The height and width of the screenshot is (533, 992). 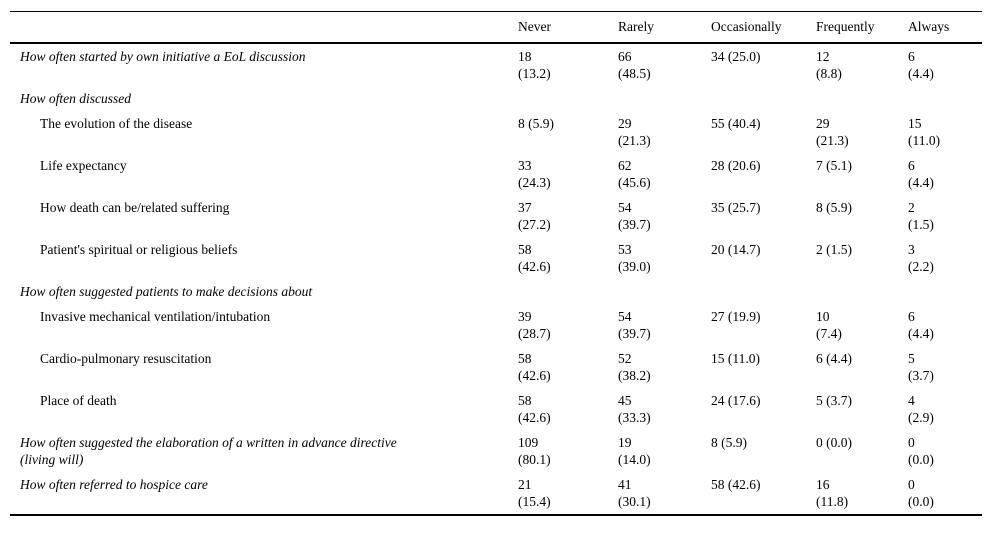 What do you see at coordinates (496, 98) in the screenshot?
I see `table-row: How often discussed` at bounding box center [496, 98].